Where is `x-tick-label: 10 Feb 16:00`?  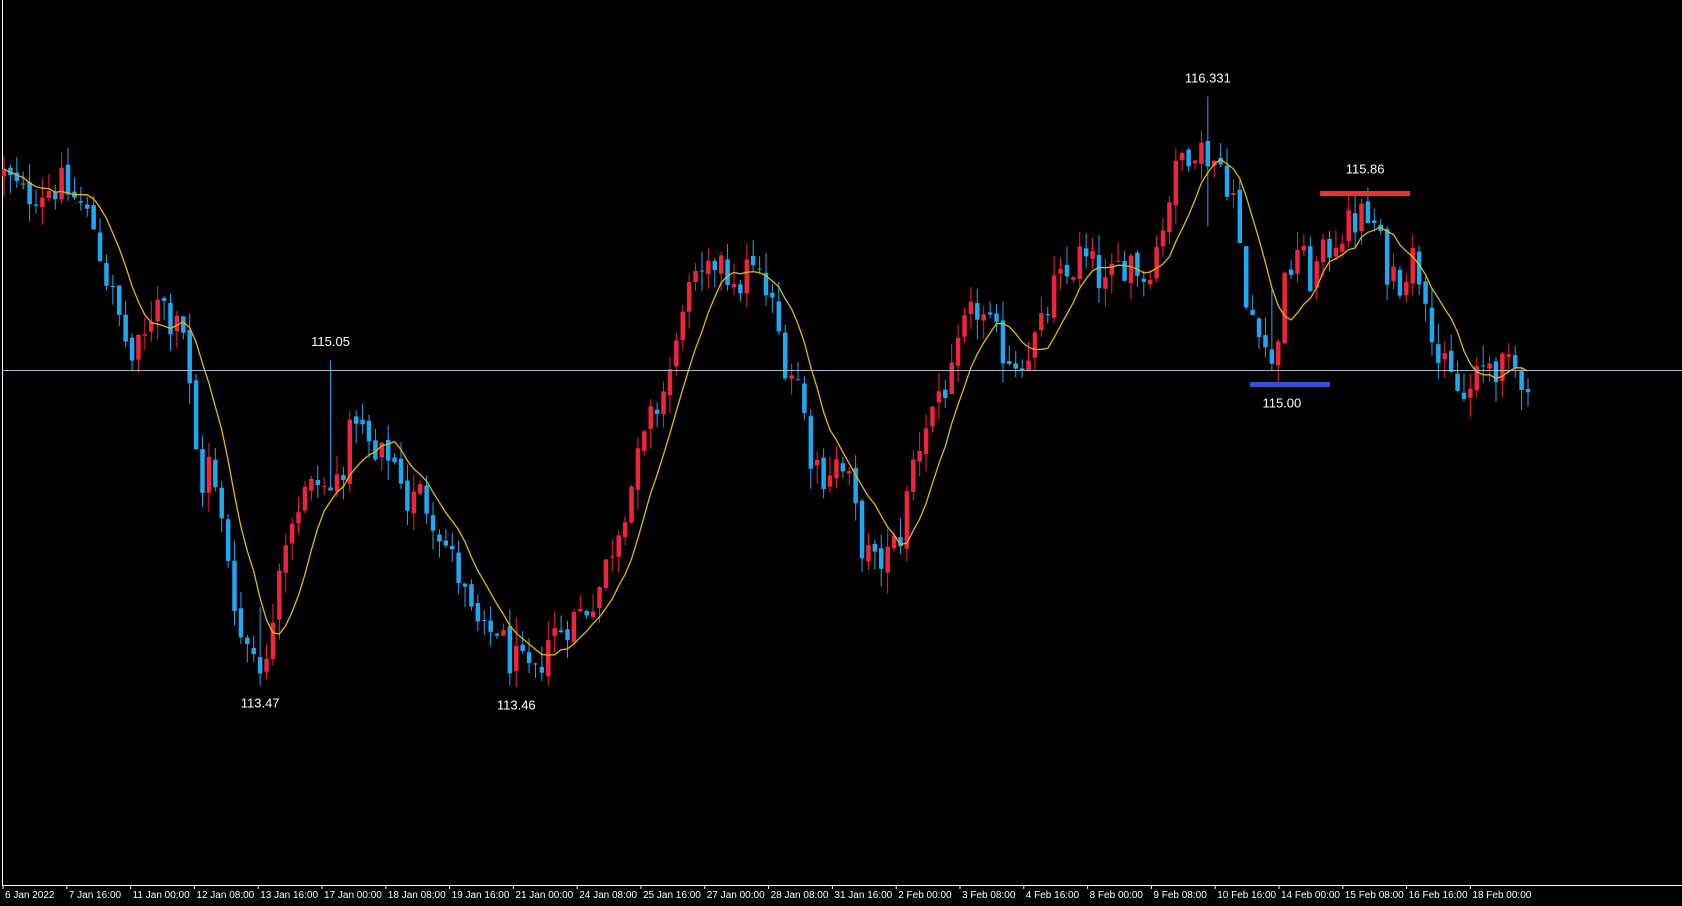 x-tick-label: 10 Feb 16:00 is located at coordinates (1246, 895).